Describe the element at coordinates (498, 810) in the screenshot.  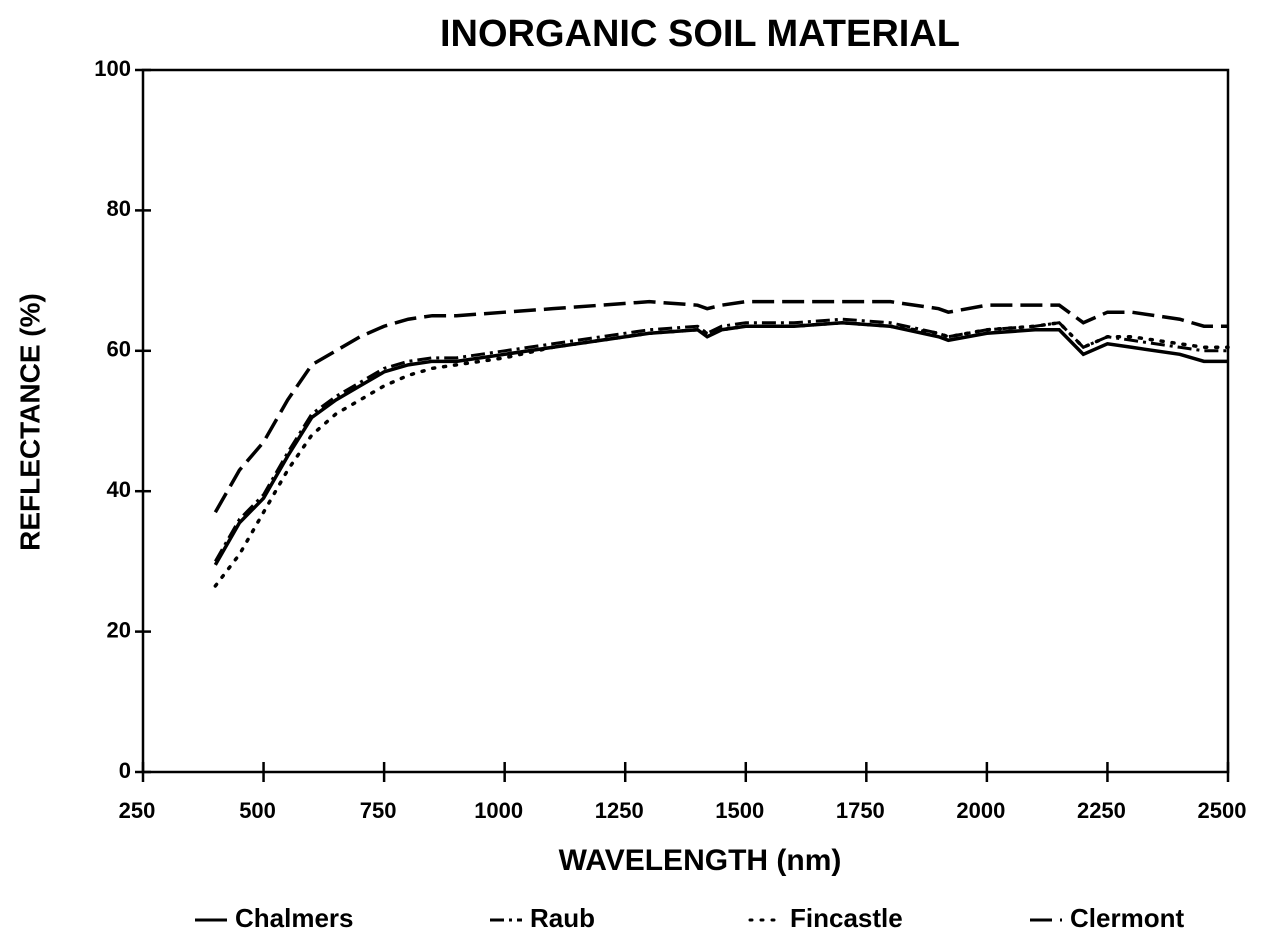
I see `x-tick-label: 1000` at that location.